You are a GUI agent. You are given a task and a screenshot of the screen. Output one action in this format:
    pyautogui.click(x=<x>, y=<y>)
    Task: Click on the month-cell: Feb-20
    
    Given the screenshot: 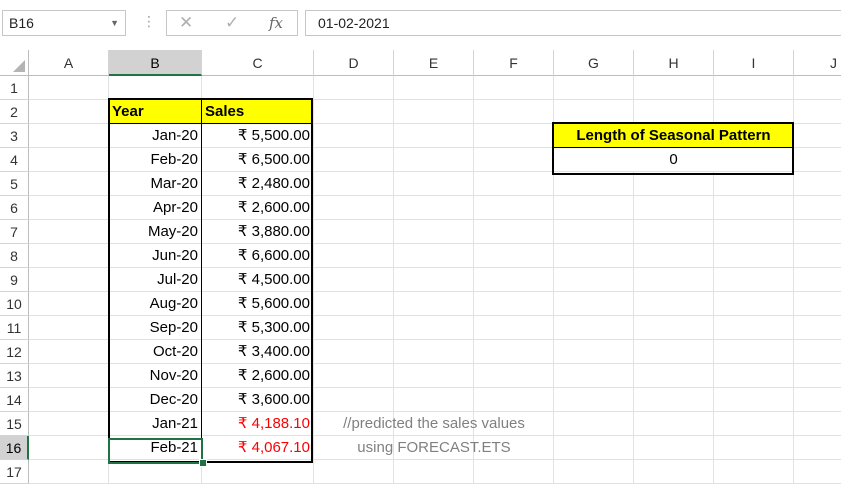 What is the action you would take?
    pyautogui.click(x=155, y=160)
    